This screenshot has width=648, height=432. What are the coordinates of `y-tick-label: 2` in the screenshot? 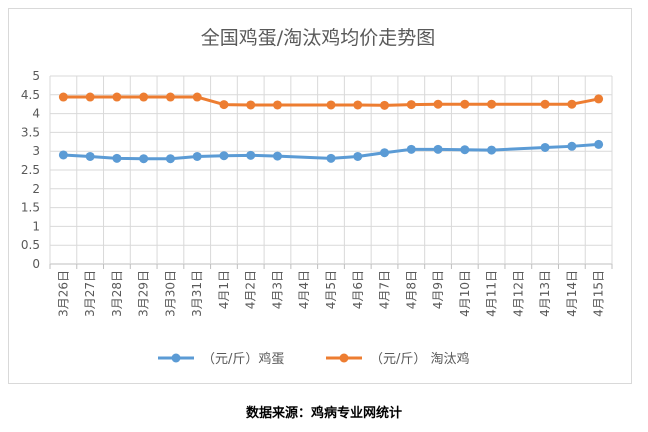 It's located at (36, 189).